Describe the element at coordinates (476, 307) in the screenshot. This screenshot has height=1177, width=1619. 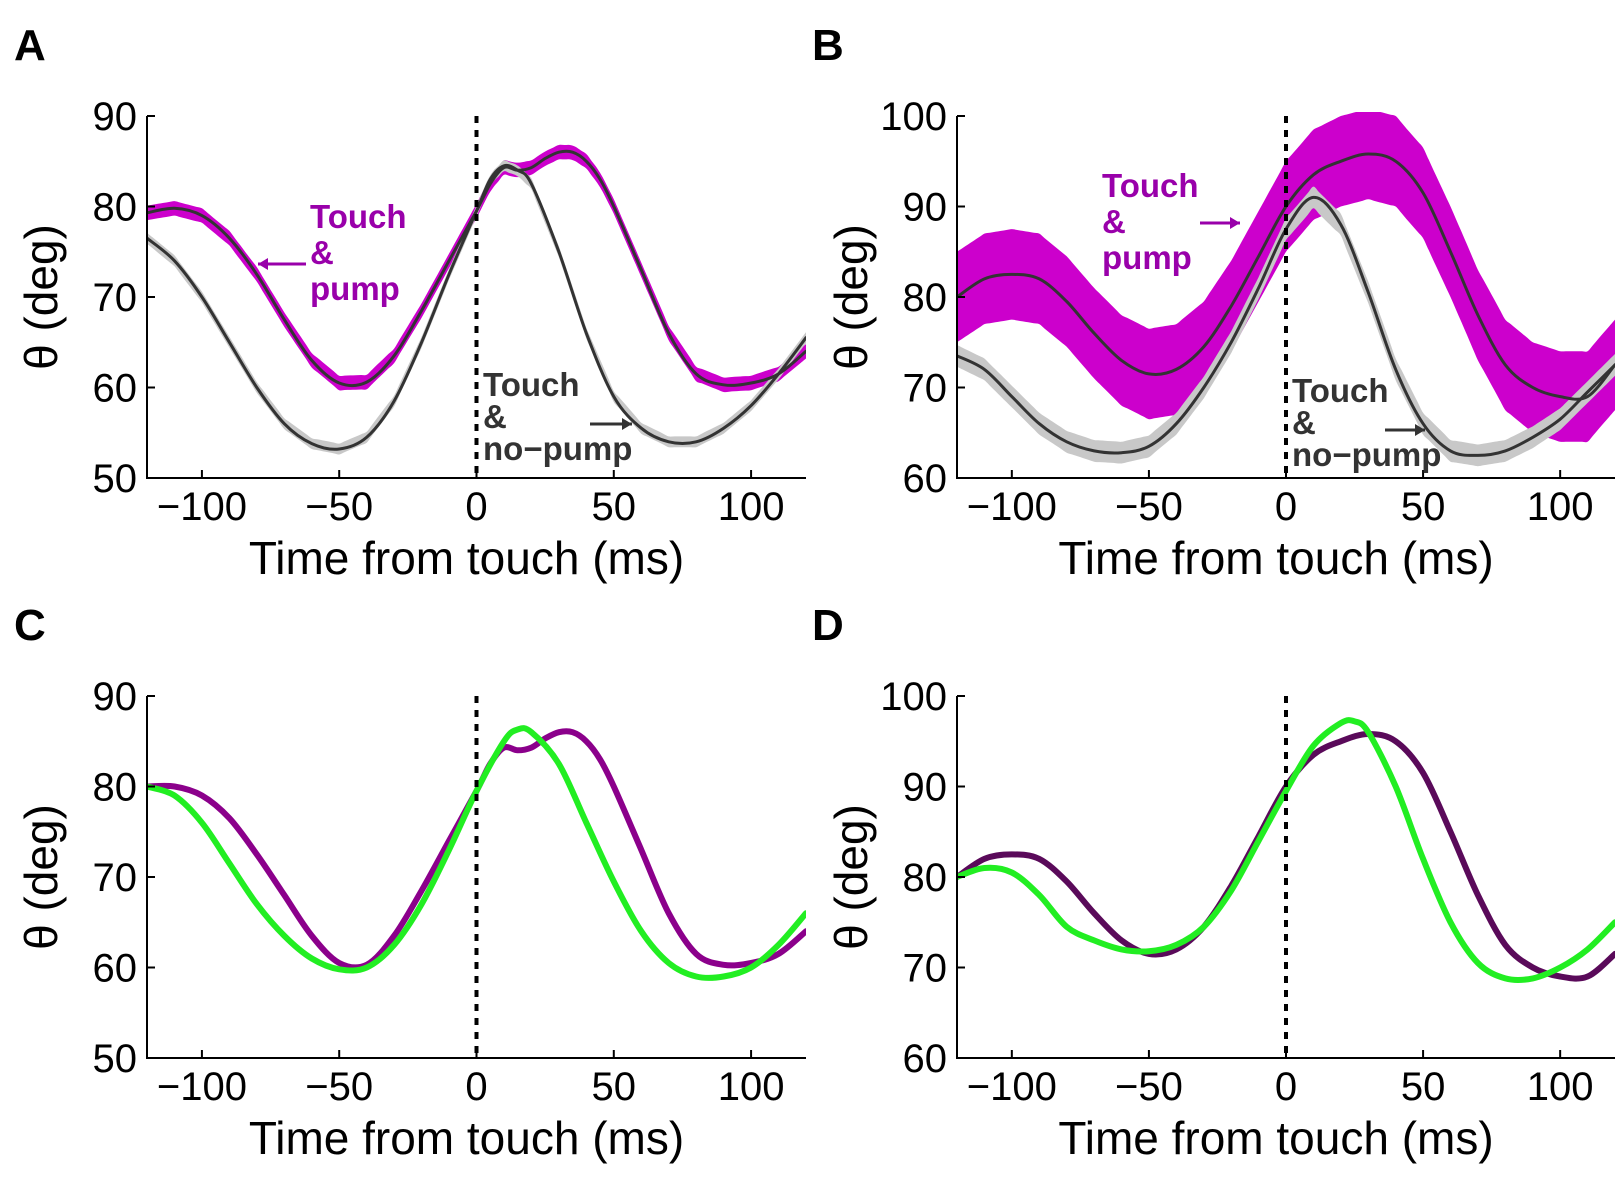
I see `series-line-nopump` at that location.